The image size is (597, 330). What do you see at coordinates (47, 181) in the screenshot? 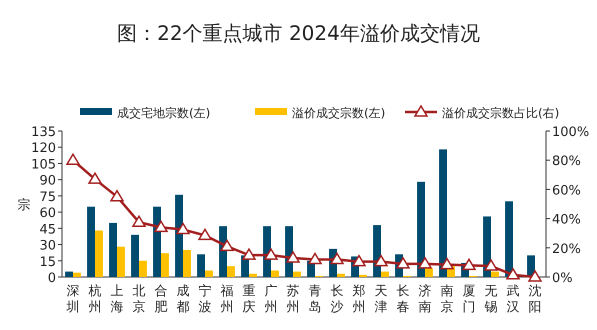
I see `y-tick-label: 90` at bounding box center [47, 181].